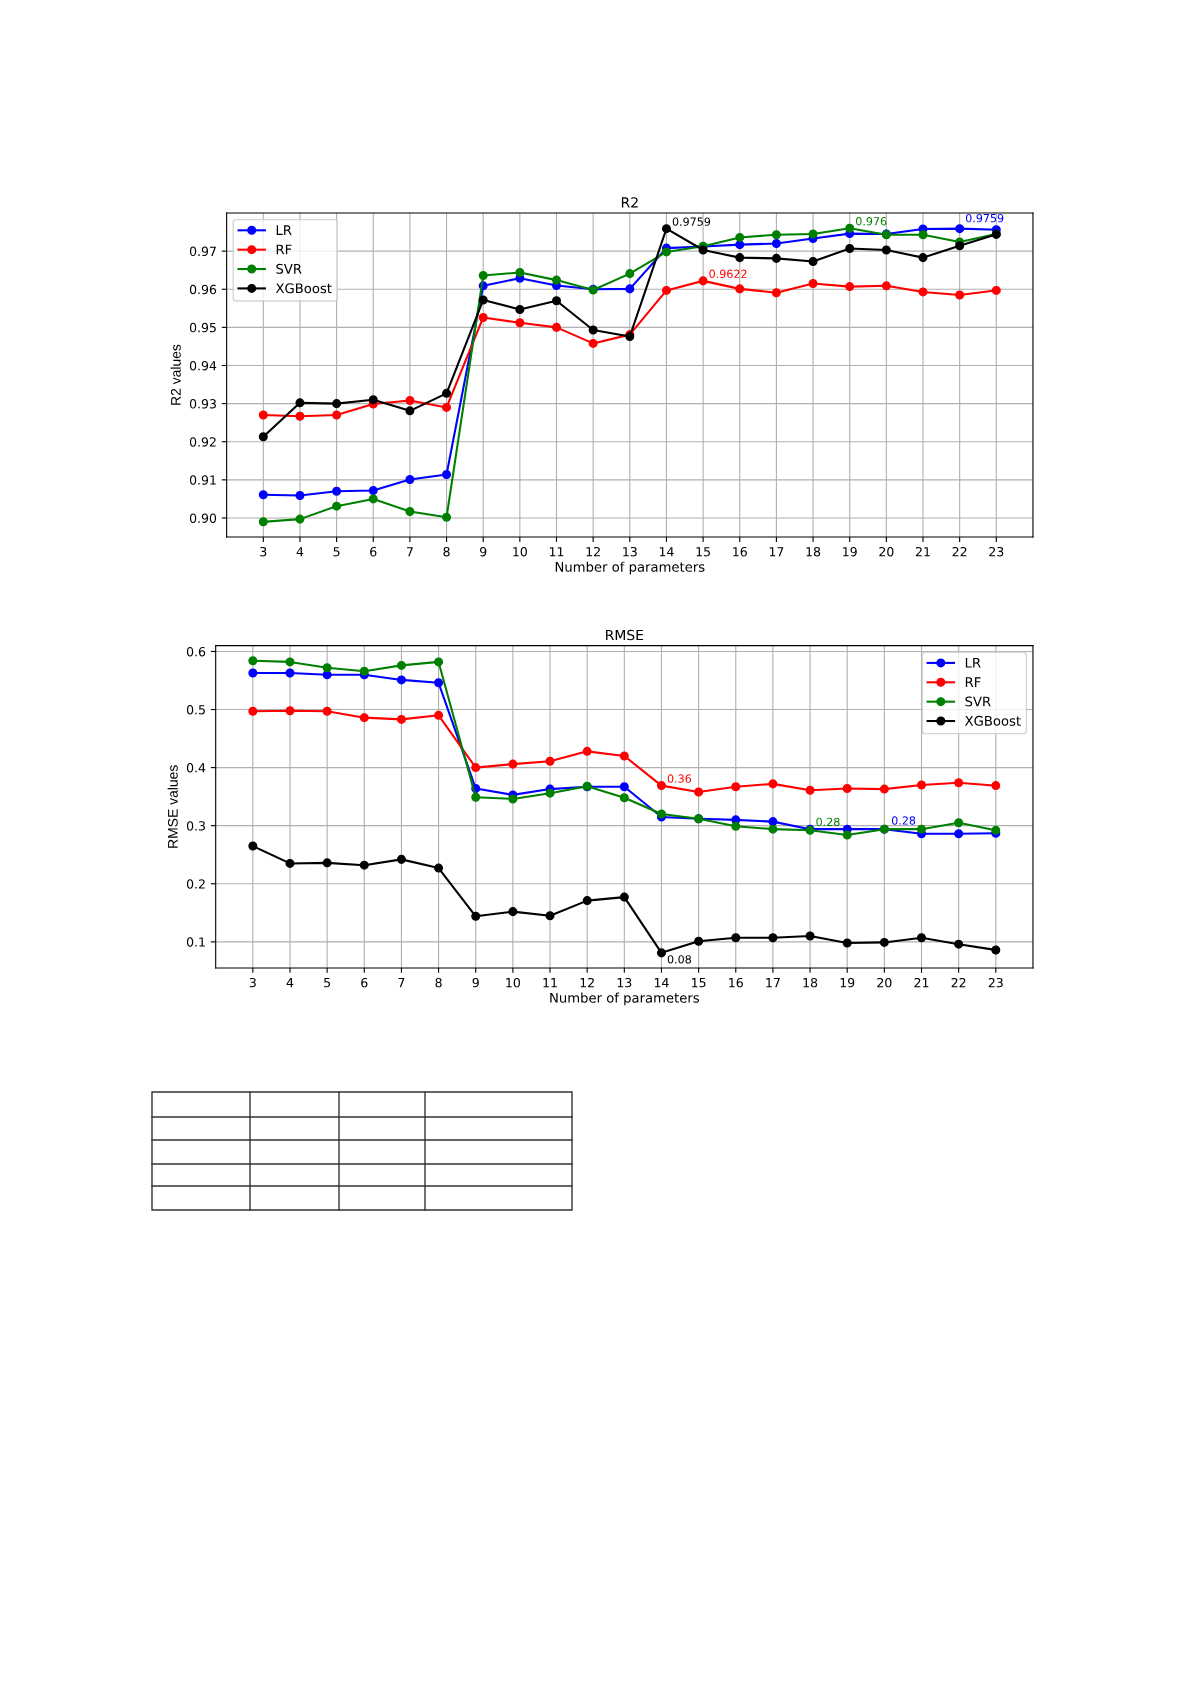  Describe the element at coordinates (679, 959) in the screenshot. I see `annotation: 0.08` at that location.